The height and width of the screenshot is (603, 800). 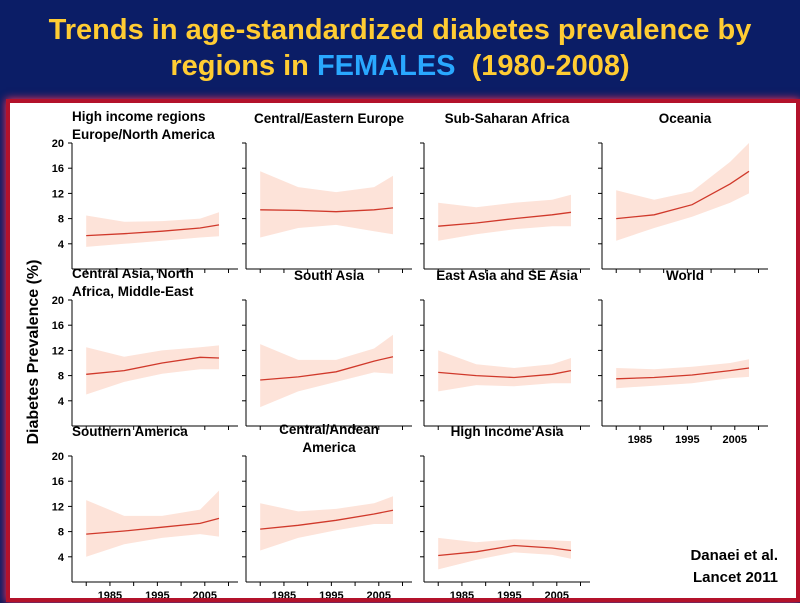 What do you see at coordinates (133, 291) in the screenshot?
I see `panel-title-4-1: Africa, Middle-East` at bounding box center [133, 291].